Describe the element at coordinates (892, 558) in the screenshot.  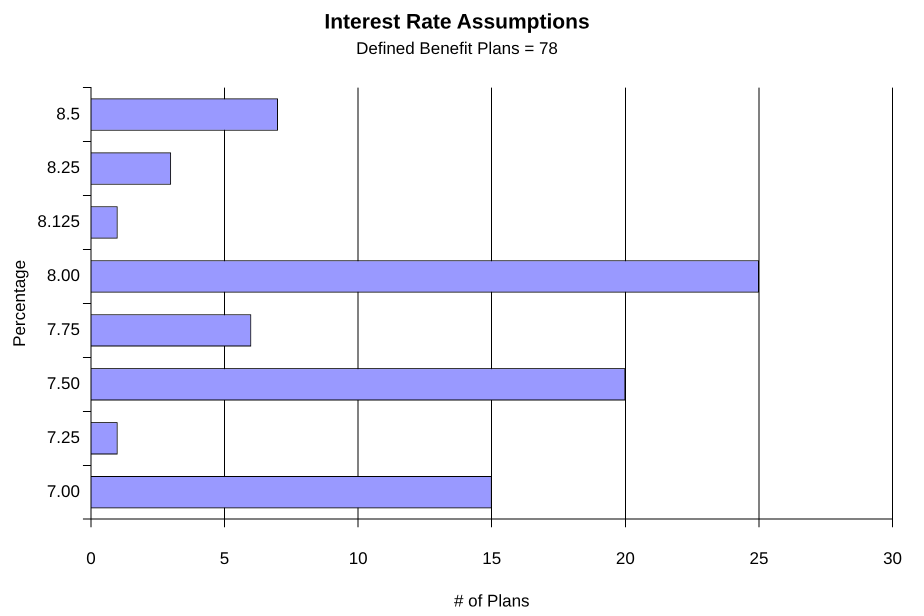
I see `x-tick-label: 30` at that location.